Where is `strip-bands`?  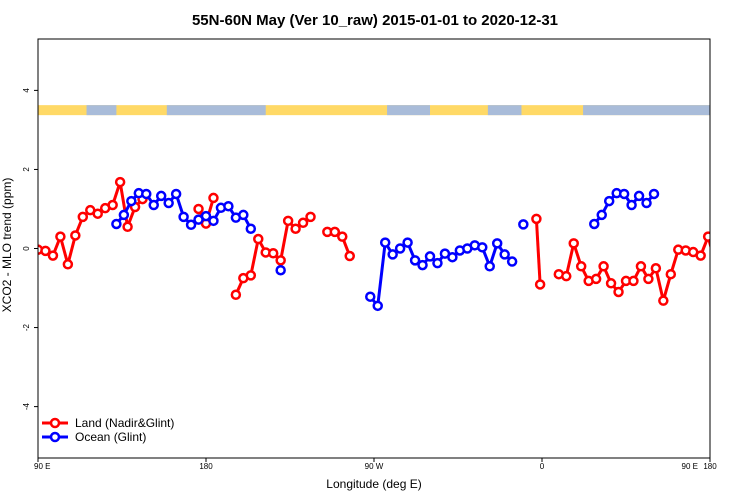 strip-bands is located at coordinates (374, 110).